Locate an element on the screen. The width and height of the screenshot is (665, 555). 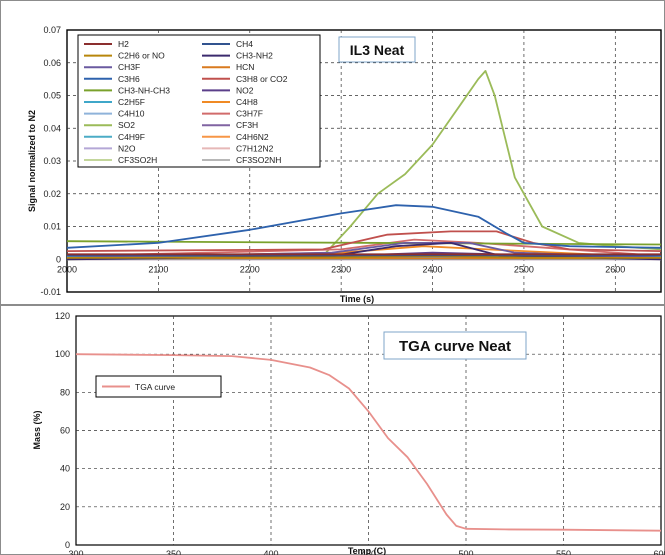
legend-label: HCN is located at coordinates (245, 67).